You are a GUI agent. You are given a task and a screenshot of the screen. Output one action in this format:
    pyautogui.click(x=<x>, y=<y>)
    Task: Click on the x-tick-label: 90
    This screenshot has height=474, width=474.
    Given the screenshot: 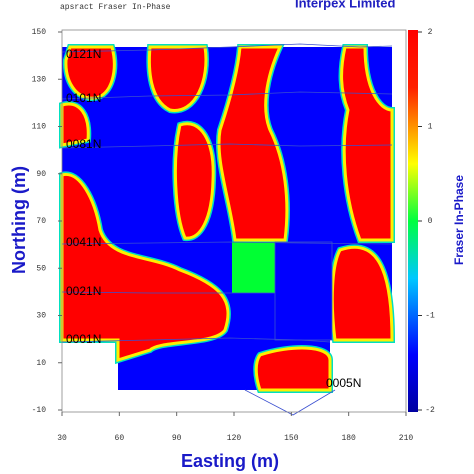 What is the action you would take?
    pyautogui.click(x=177, y=438)
    